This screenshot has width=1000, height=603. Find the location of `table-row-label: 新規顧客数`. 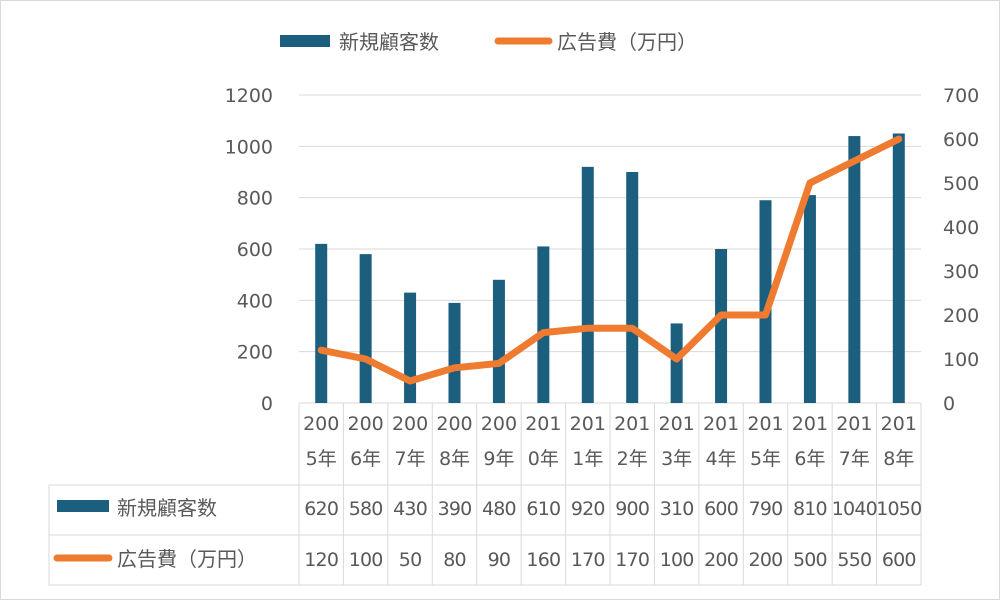

table-row-label: 新規顧客数 is located at coordinates (167, 508).